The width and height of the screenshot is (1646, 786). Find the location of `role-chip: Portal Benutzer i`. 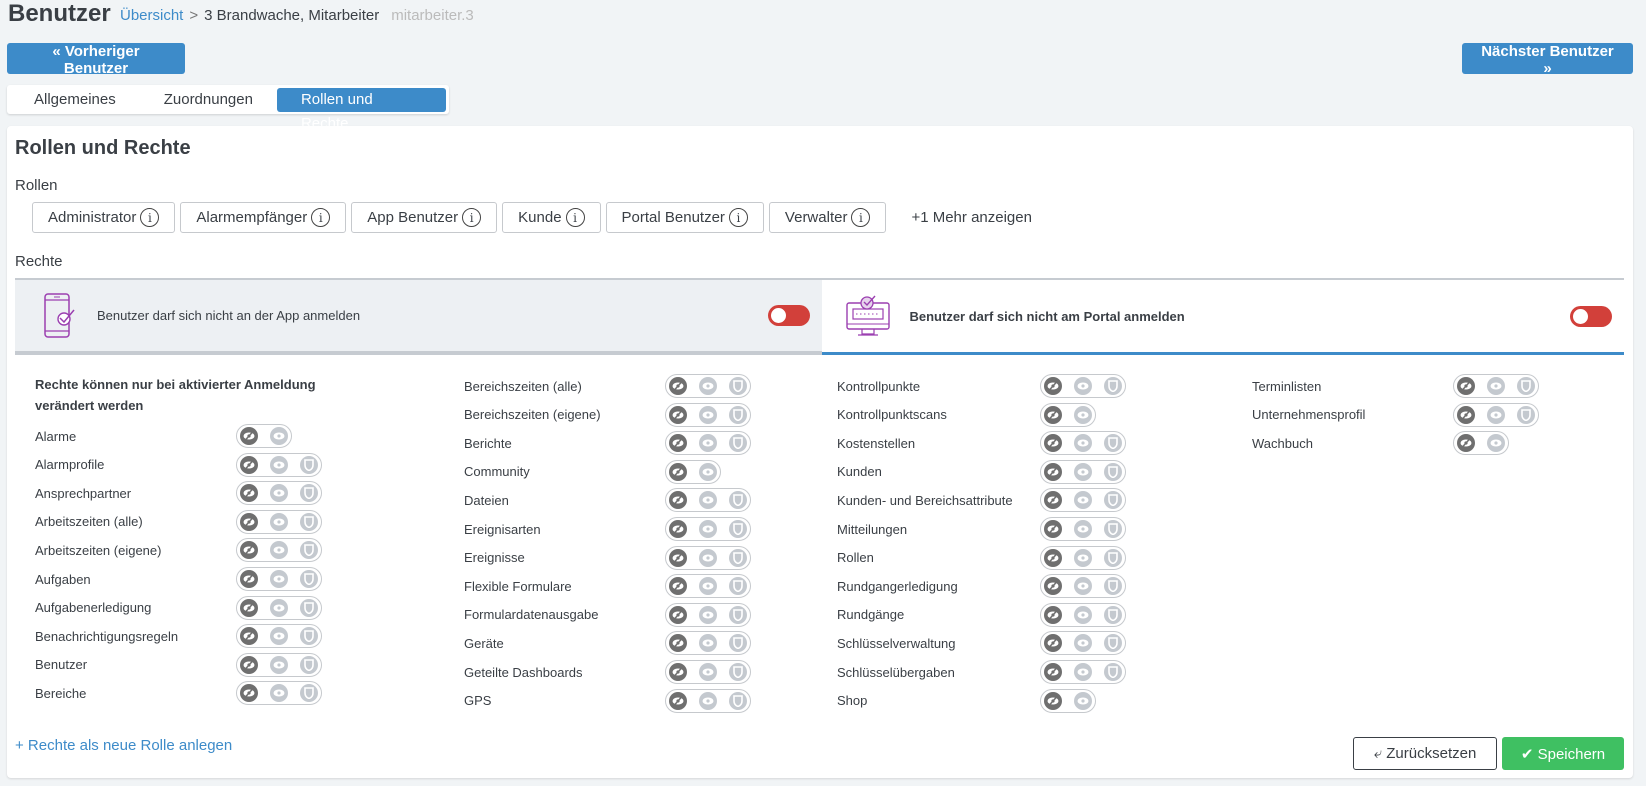

role-chip: Portal Benutzer i is located at coordinates (684, 217).